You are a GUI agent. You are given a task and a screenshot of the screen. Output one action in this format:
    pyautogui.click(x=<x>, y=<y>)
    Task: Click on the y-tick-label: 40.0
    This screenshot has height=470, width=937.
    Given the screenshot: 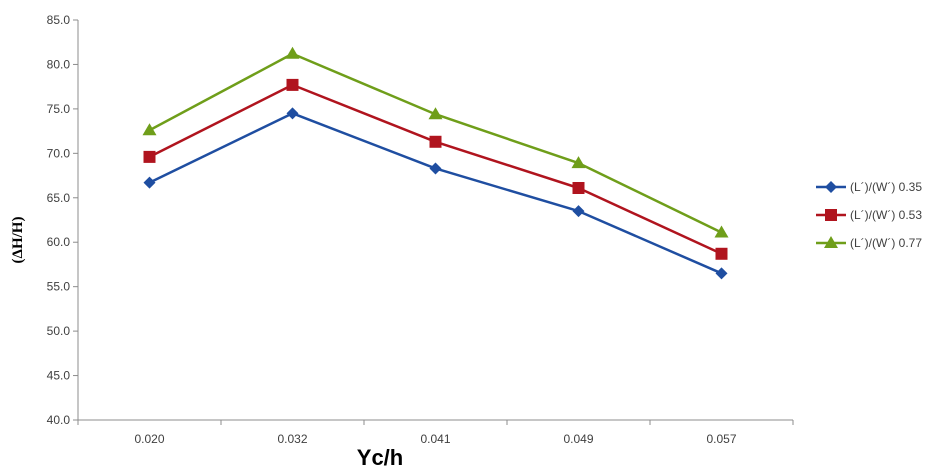 What is the action you would take?
    pyautogui.click(x=59, y=420)
    